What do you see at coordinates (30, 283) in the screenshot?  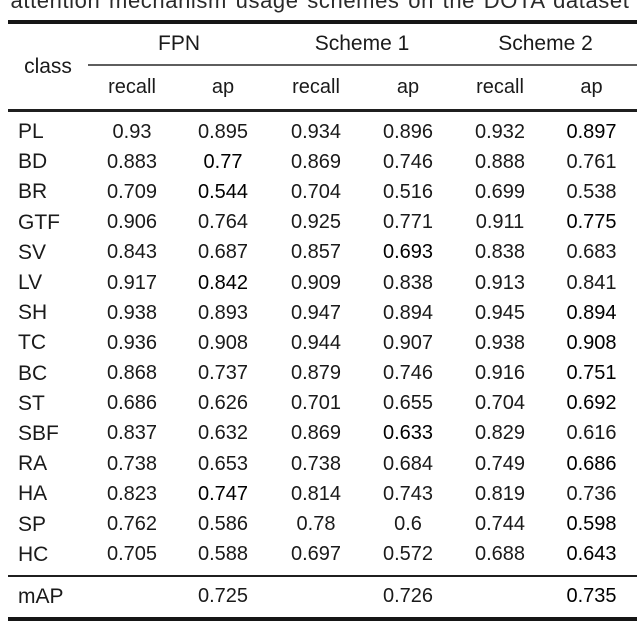 I see `row-class-label: LV` at bounding box center [30, 283].